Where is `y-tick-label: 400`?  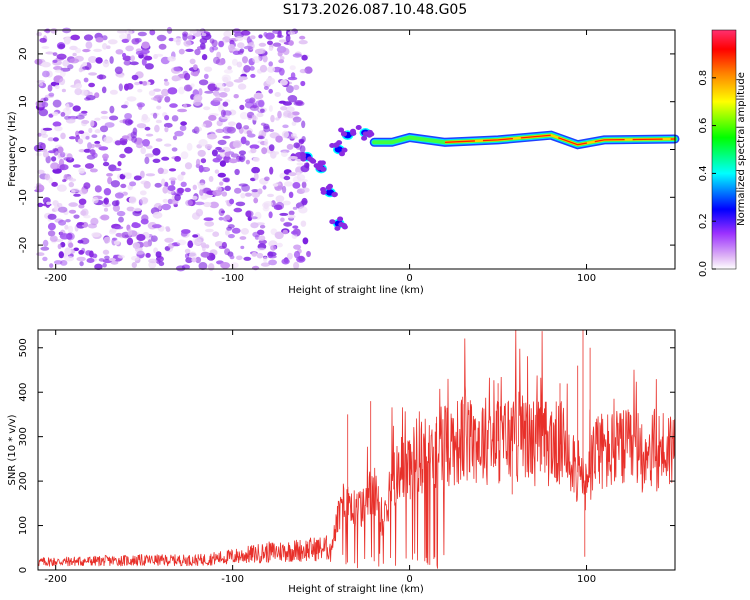
y-tick-label: 400 is located at coordinates (23, 392).